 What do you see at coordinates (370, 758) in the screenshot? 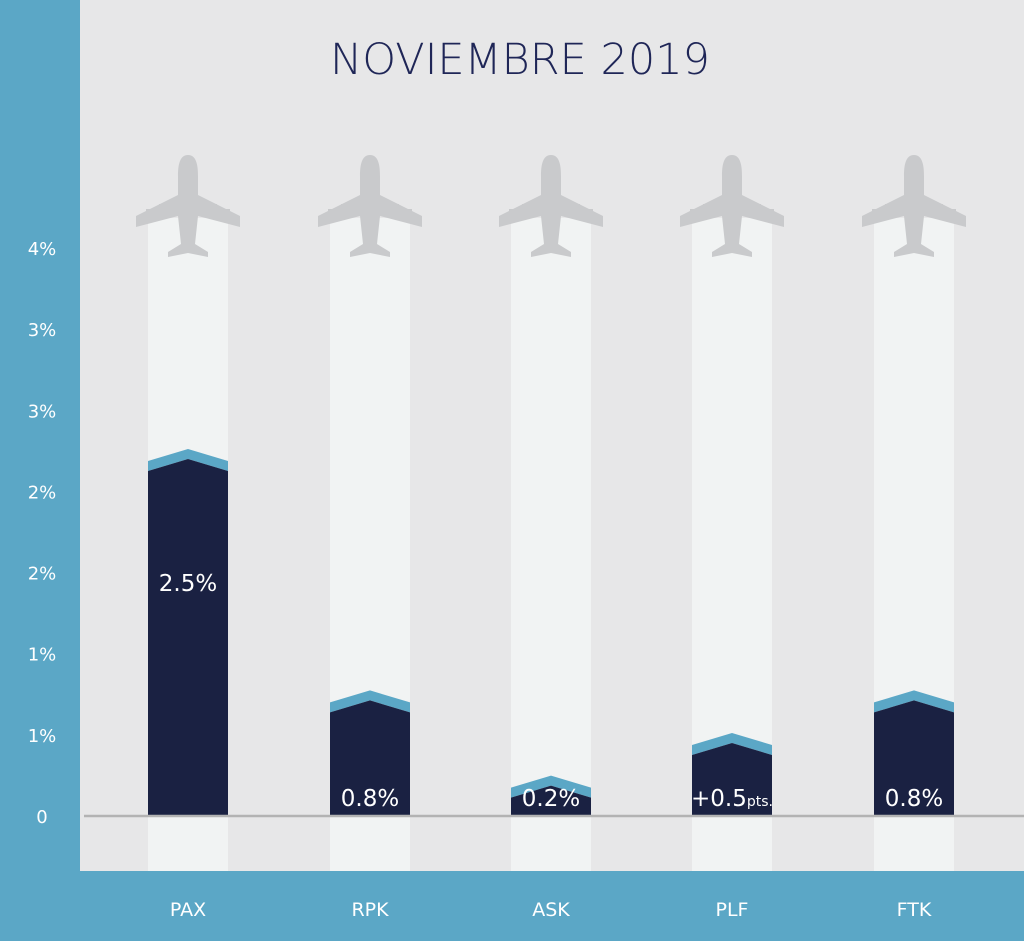
I see `bar-rpk` at bounding box center [370, 758].